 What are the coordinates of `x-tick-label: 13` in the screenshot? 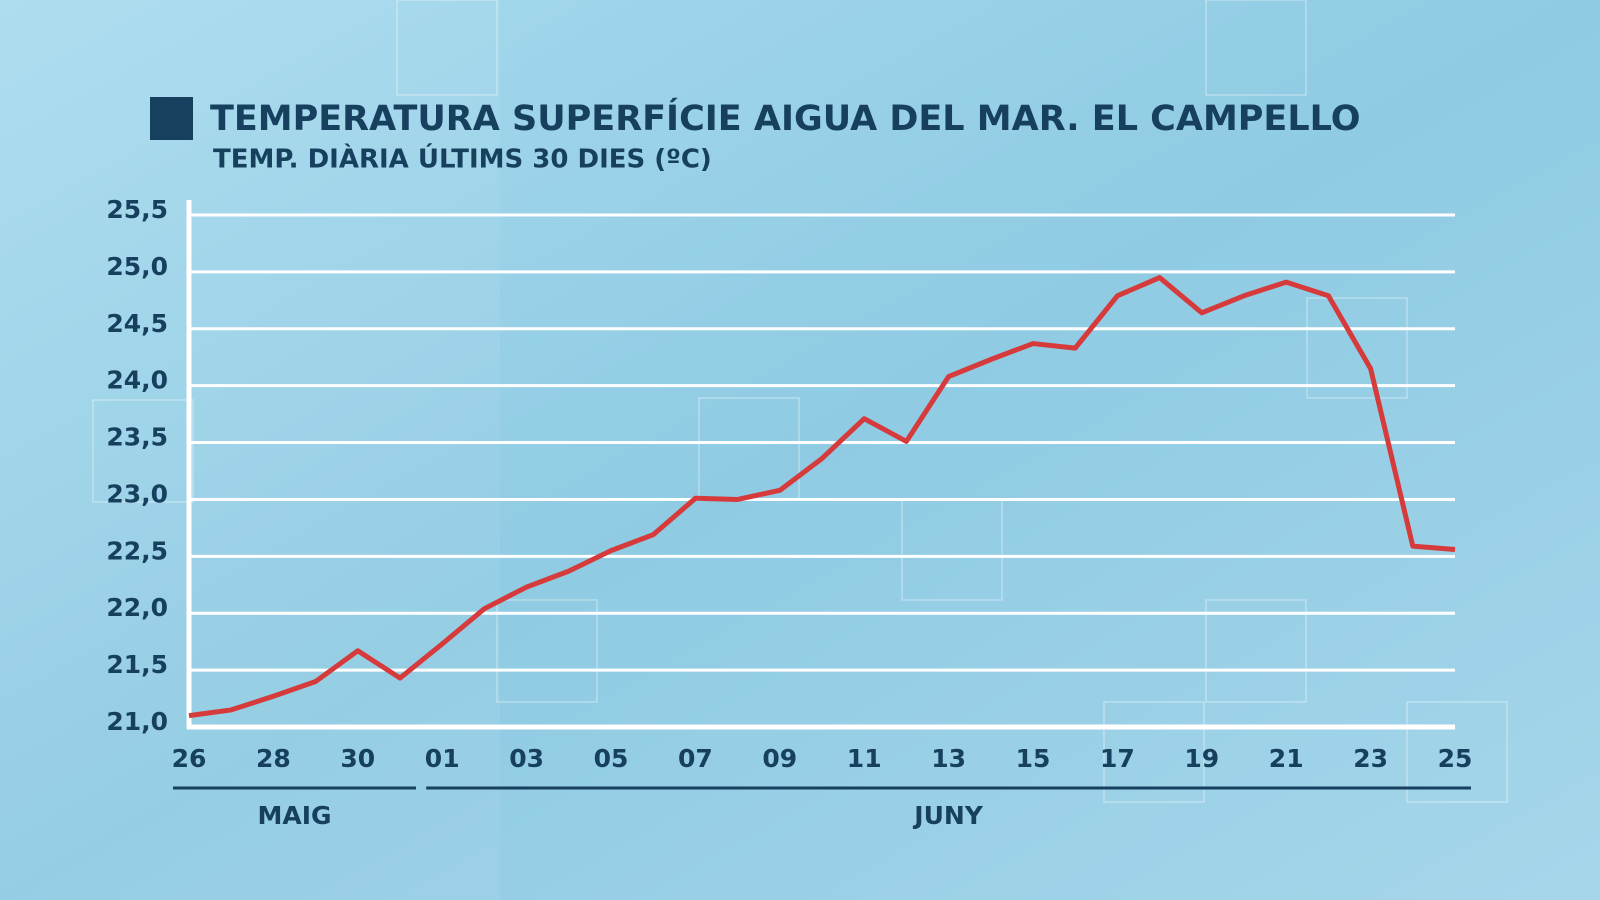 It's located at (948, 758).